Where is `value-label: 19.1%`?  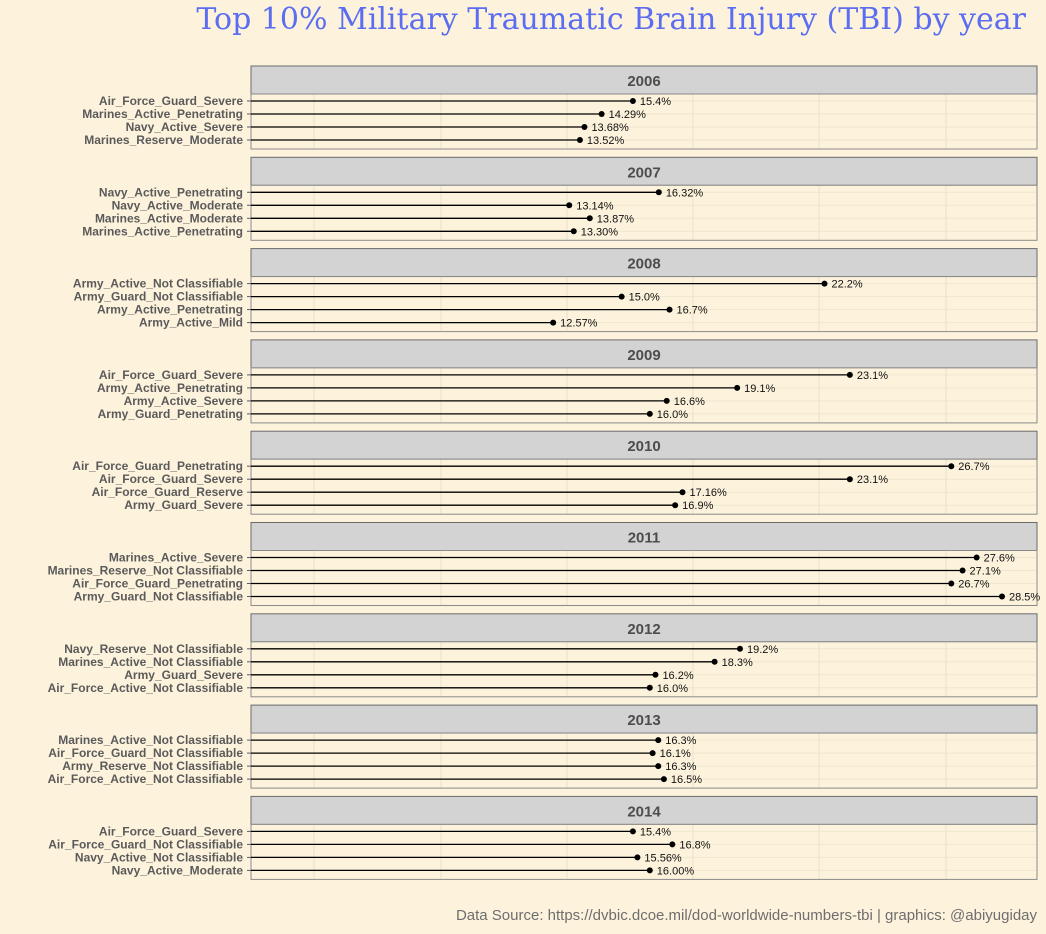
value-label: 19.1% is located at coordinates (759, 389).